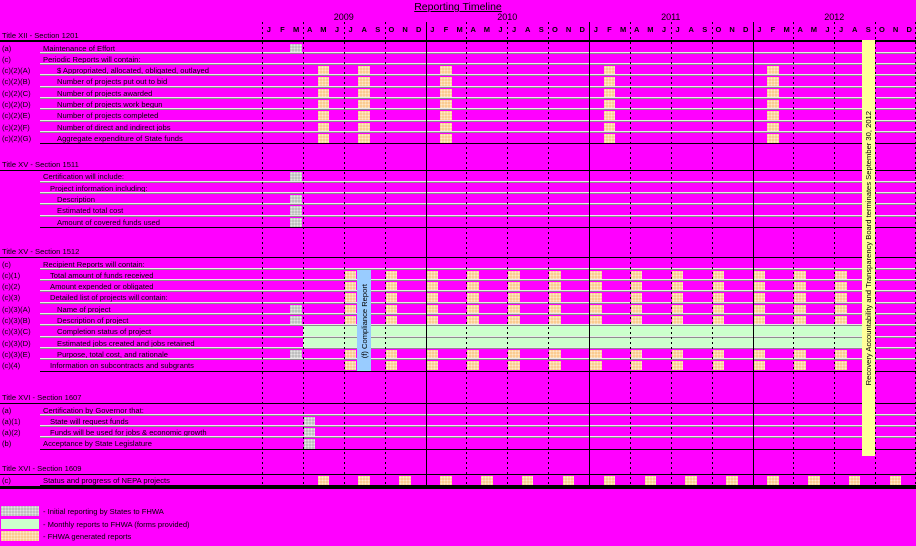  Describe the element at coordinates (106, 480) in the screenshot. I see `row-label: Status and progress of NEPA projects` at that location.